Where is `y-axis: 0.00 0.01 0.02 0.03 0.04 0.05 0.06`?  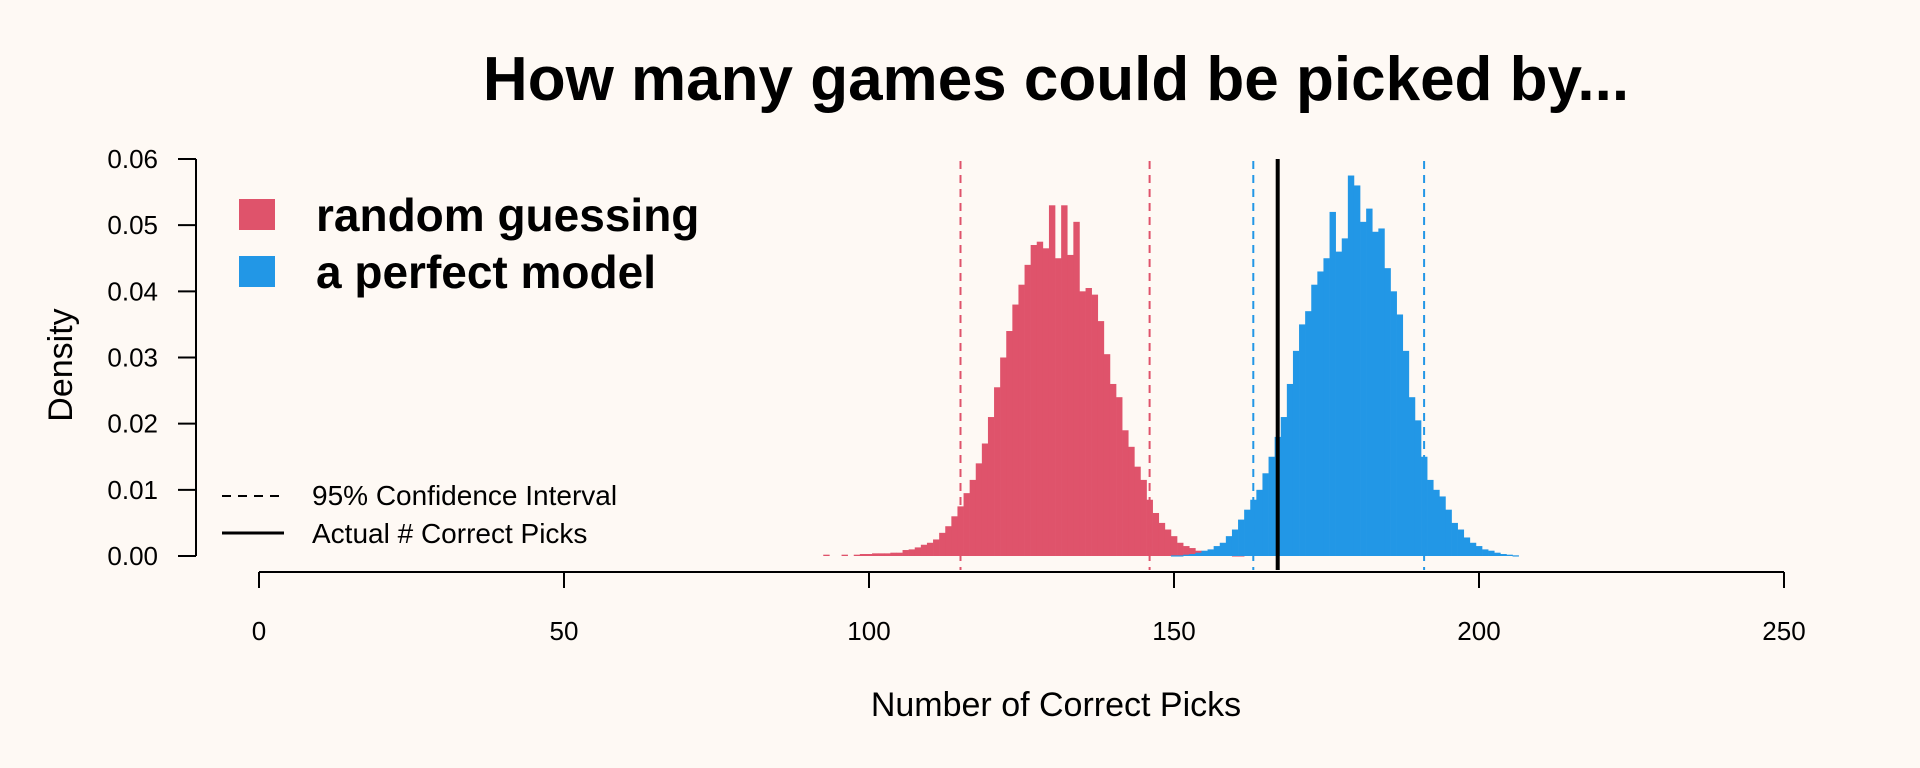 y-axis: 0.00 0.01 0.02 0.03 0.04 0.05 0.06 is located at coordinates (152, 357).